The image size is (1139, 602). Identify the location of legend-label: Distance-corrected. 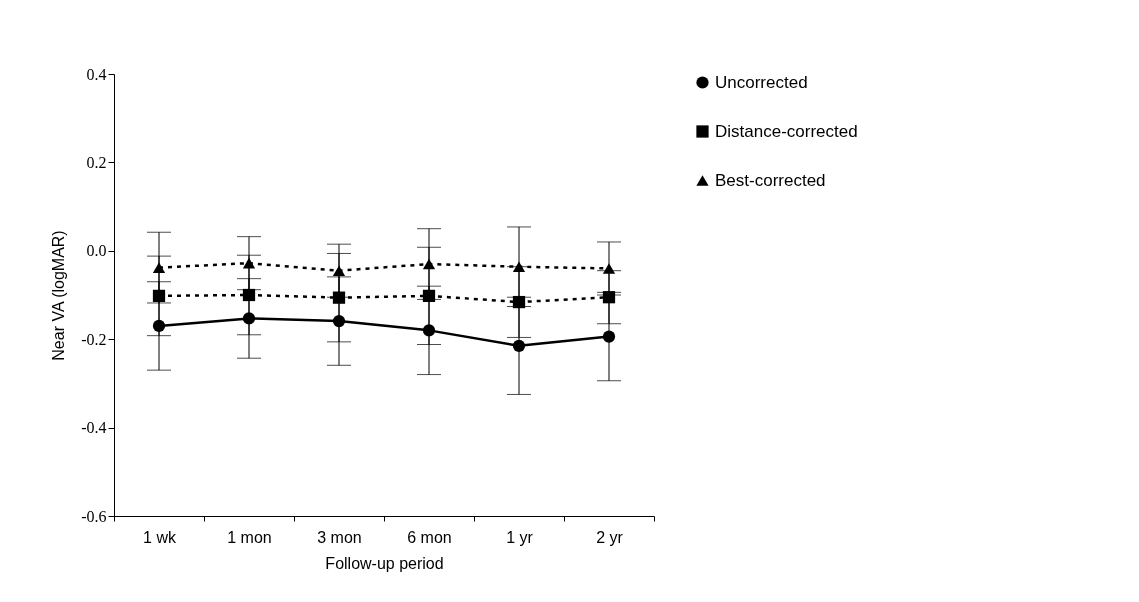
(786, 131).